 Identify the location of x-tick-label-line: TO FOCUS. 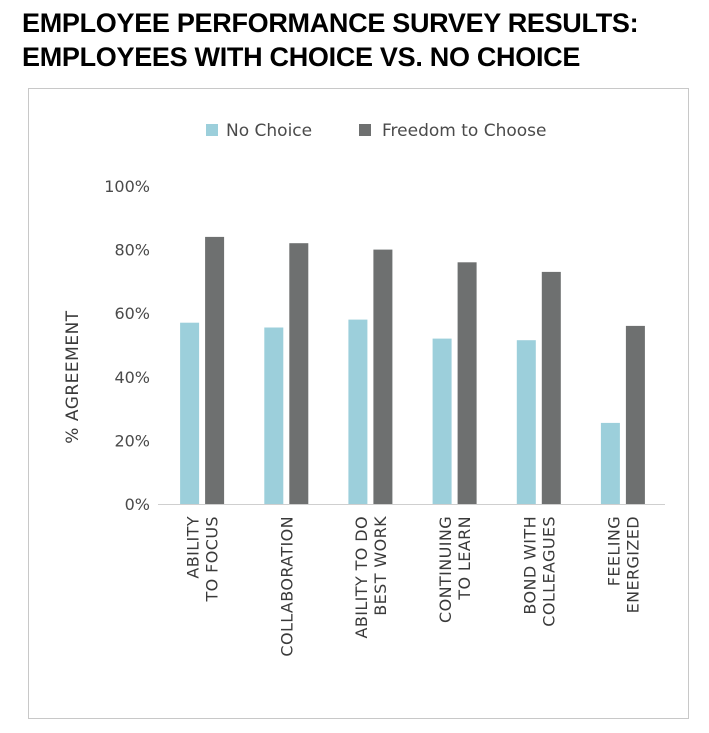
(212, 559).